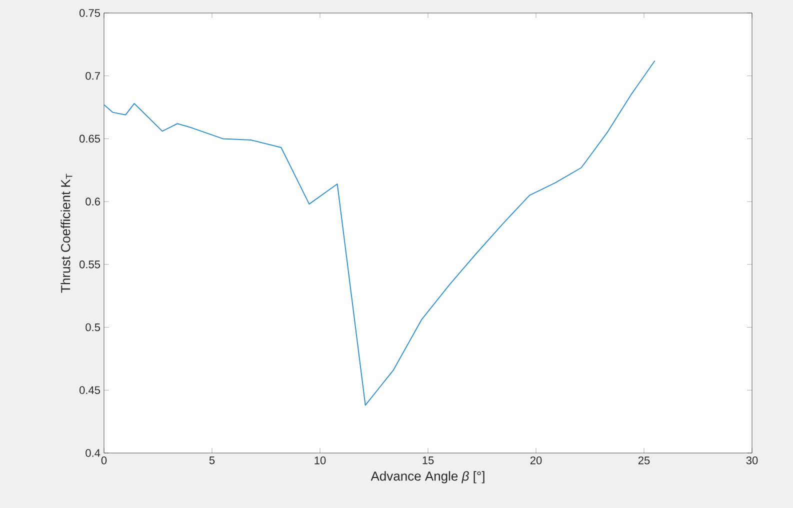 This screenshot has width=793, height=508. What do you see at coordinates (104, 460) in the screenshot?
I see `x-tick-label: 0` at bounding box center [104, 460].